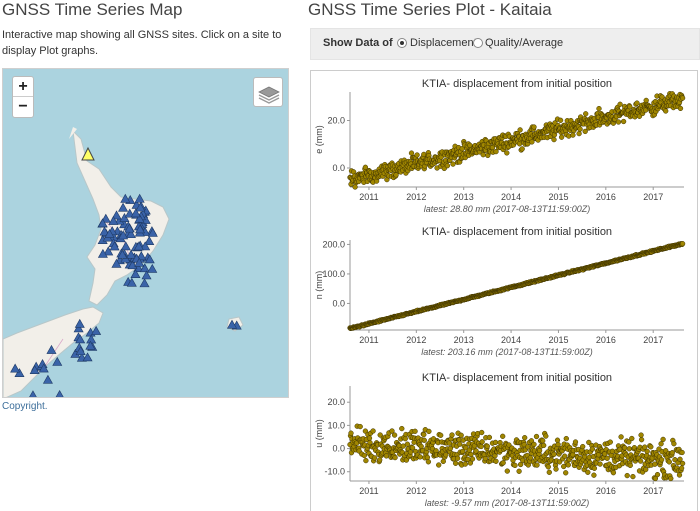 The height and width of the screenshot is (511, 700). Describe the element at coordinates (524, 43) in the screenshot. I see `quality-average-radio-label: Quality/Average` at that location.